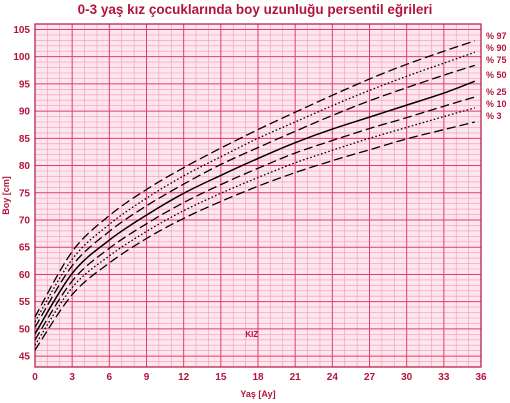  I want to click on y-tick-label: 100, so click(21, 57).